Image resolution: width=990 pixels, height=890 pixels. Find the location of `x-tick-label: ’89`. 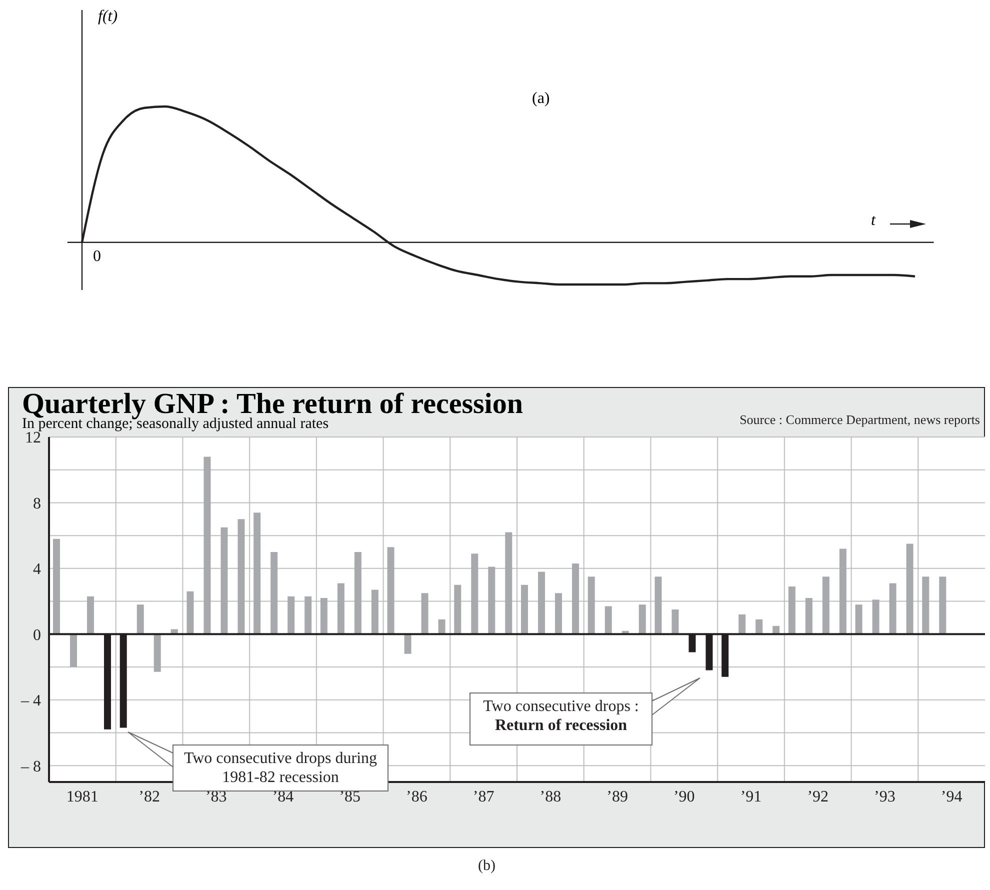

x-tick-label: ’89 is located at coordinates (617, 797).